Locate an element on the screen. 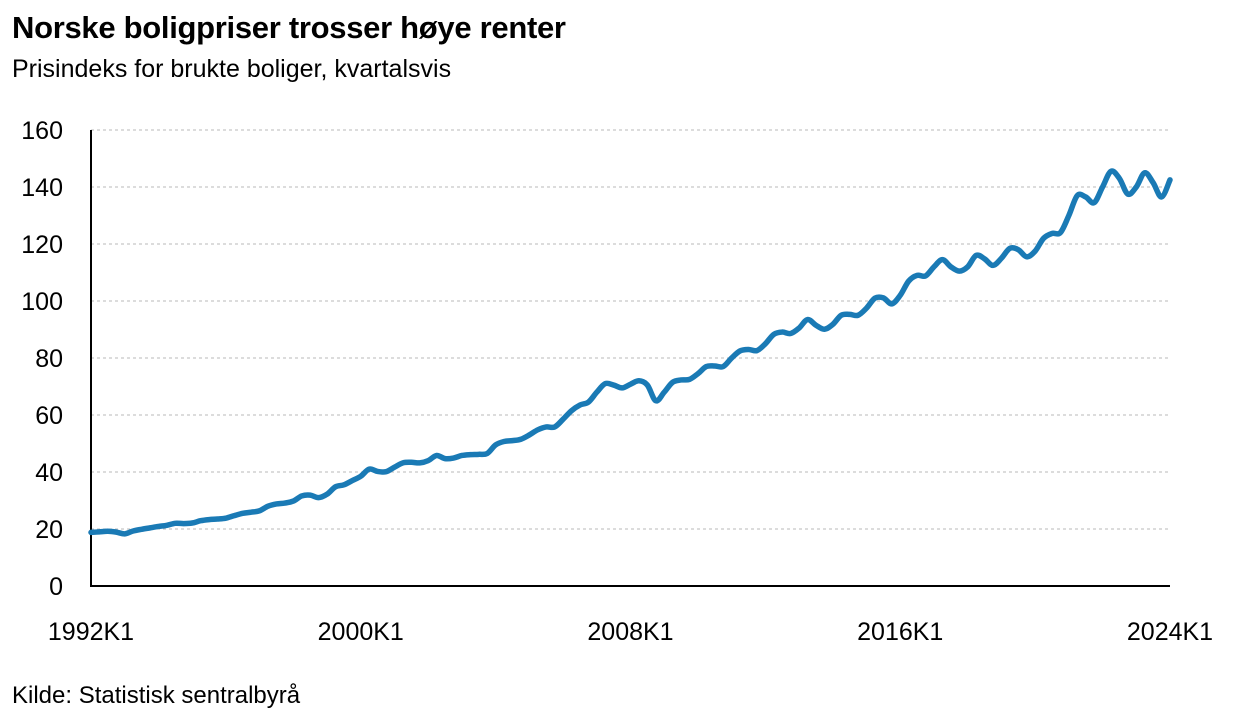  y-tick-label: 80 is located at coordinates (49, 359).